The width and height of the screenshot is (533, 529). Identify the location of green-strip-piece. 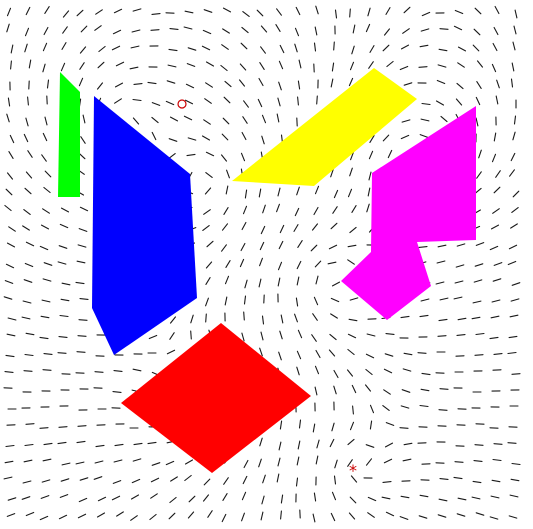
(69, 134).